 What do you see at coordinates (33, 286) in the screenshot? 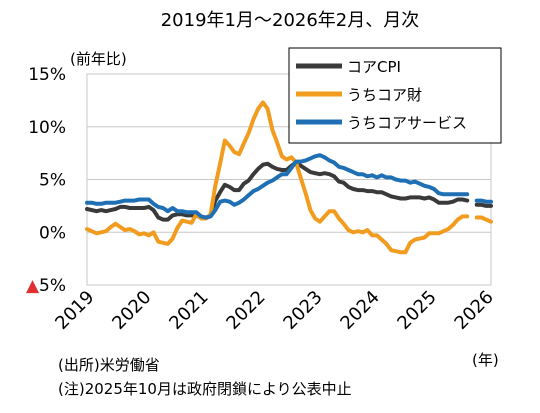
I see `negative-marker: ▲` at bounding box center [33, 286].